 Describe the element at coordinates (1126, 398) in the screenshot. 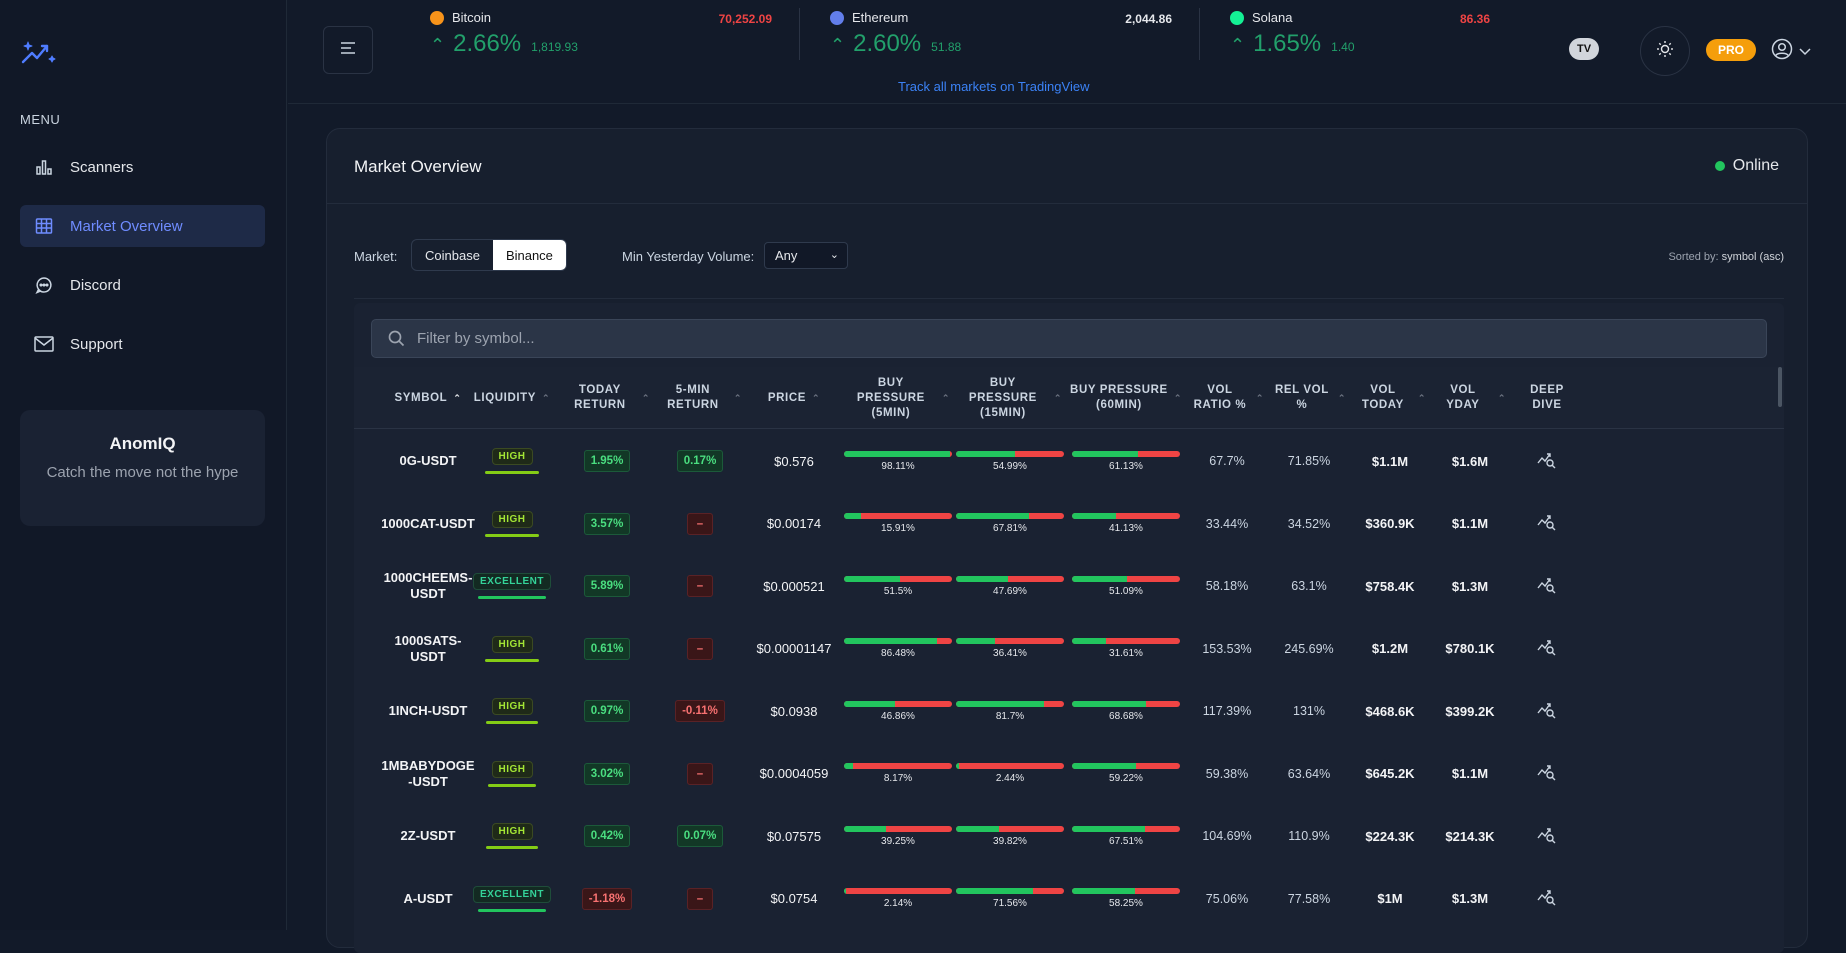

I see `column-header-buy-pressure-60min: BUY PRESSURE (60MIN) ⌃` at that location.